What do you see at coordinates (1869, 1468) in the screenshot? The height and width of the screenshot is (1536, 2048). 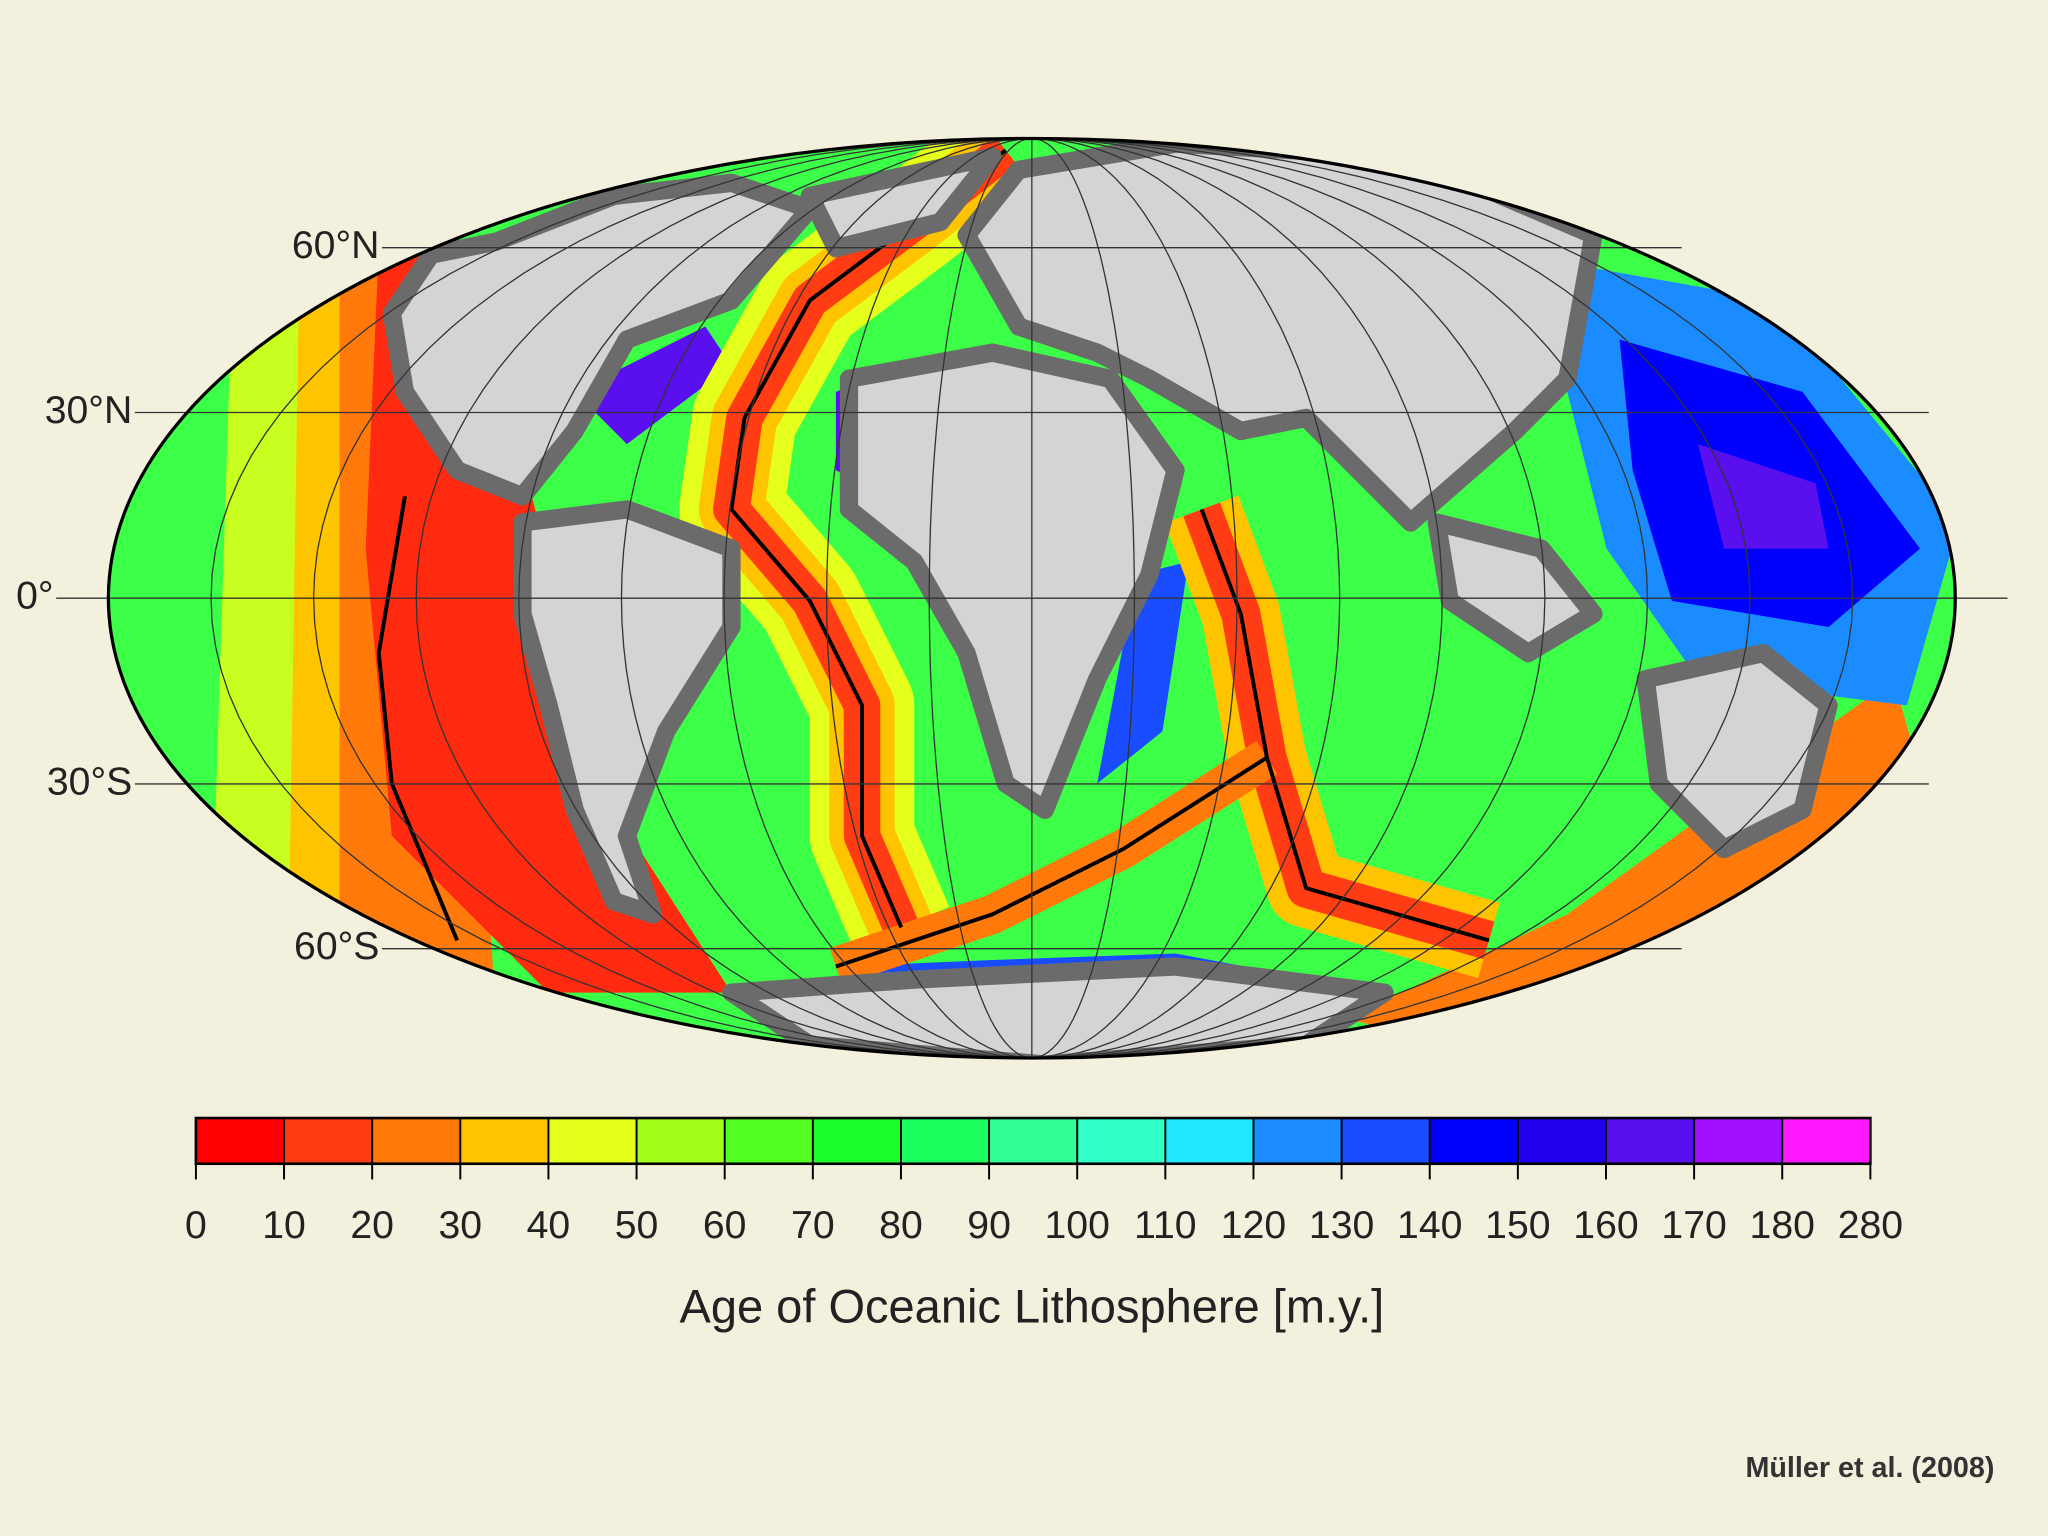 I see `credit: Müller et al. (2008)` at bounding box center [1869, 1468].